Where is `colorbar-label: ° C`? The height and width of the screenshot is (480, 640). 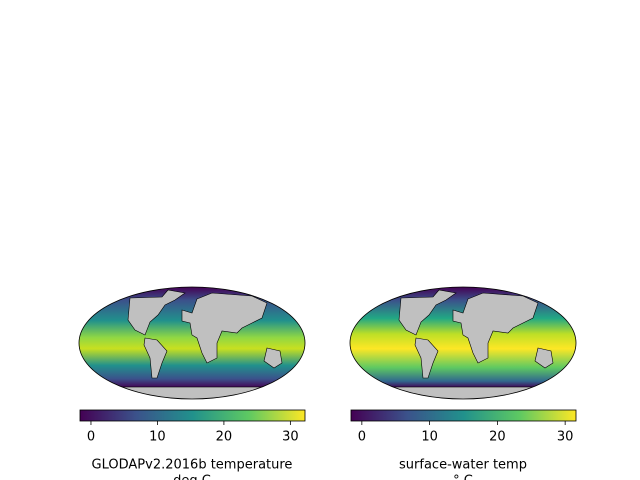 colorbar-label: ° C is located at coordinates (463, 477).